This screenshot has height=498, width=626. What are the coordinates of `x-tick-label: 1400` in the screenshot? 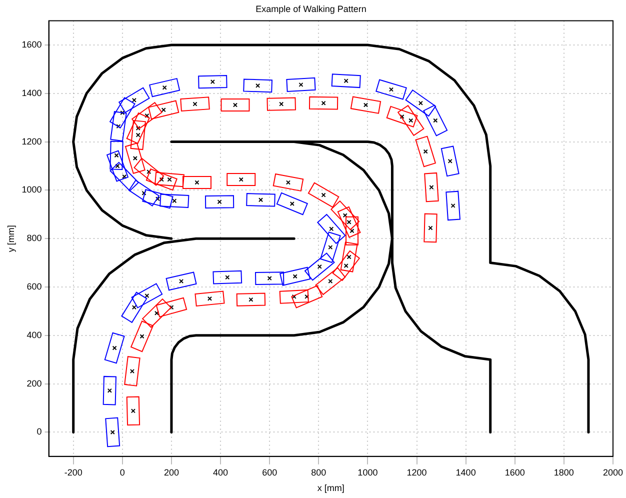 It's located at (466, 472).